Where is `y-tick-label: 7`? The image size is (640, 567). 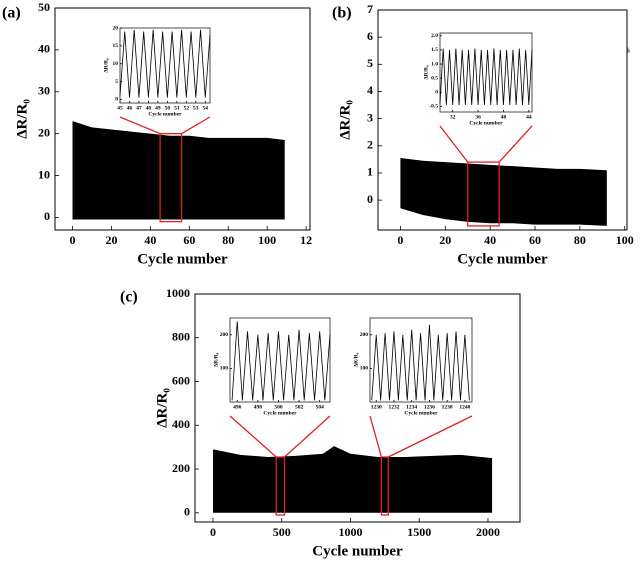
y-tick-label: 7 is located at coordinates (370, 9).